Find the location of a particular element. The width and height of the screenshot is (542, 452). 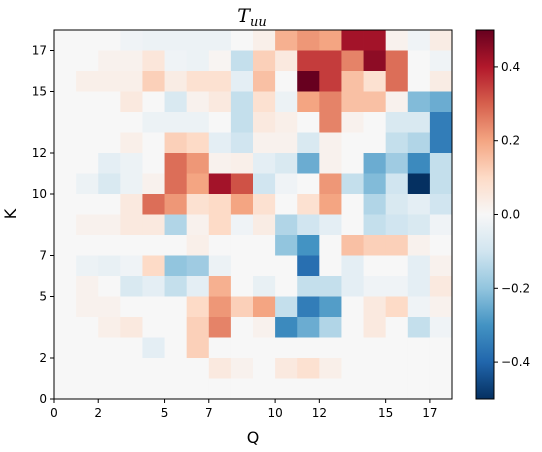

x-tick-label: 0 is located at coordinates (54, 413).